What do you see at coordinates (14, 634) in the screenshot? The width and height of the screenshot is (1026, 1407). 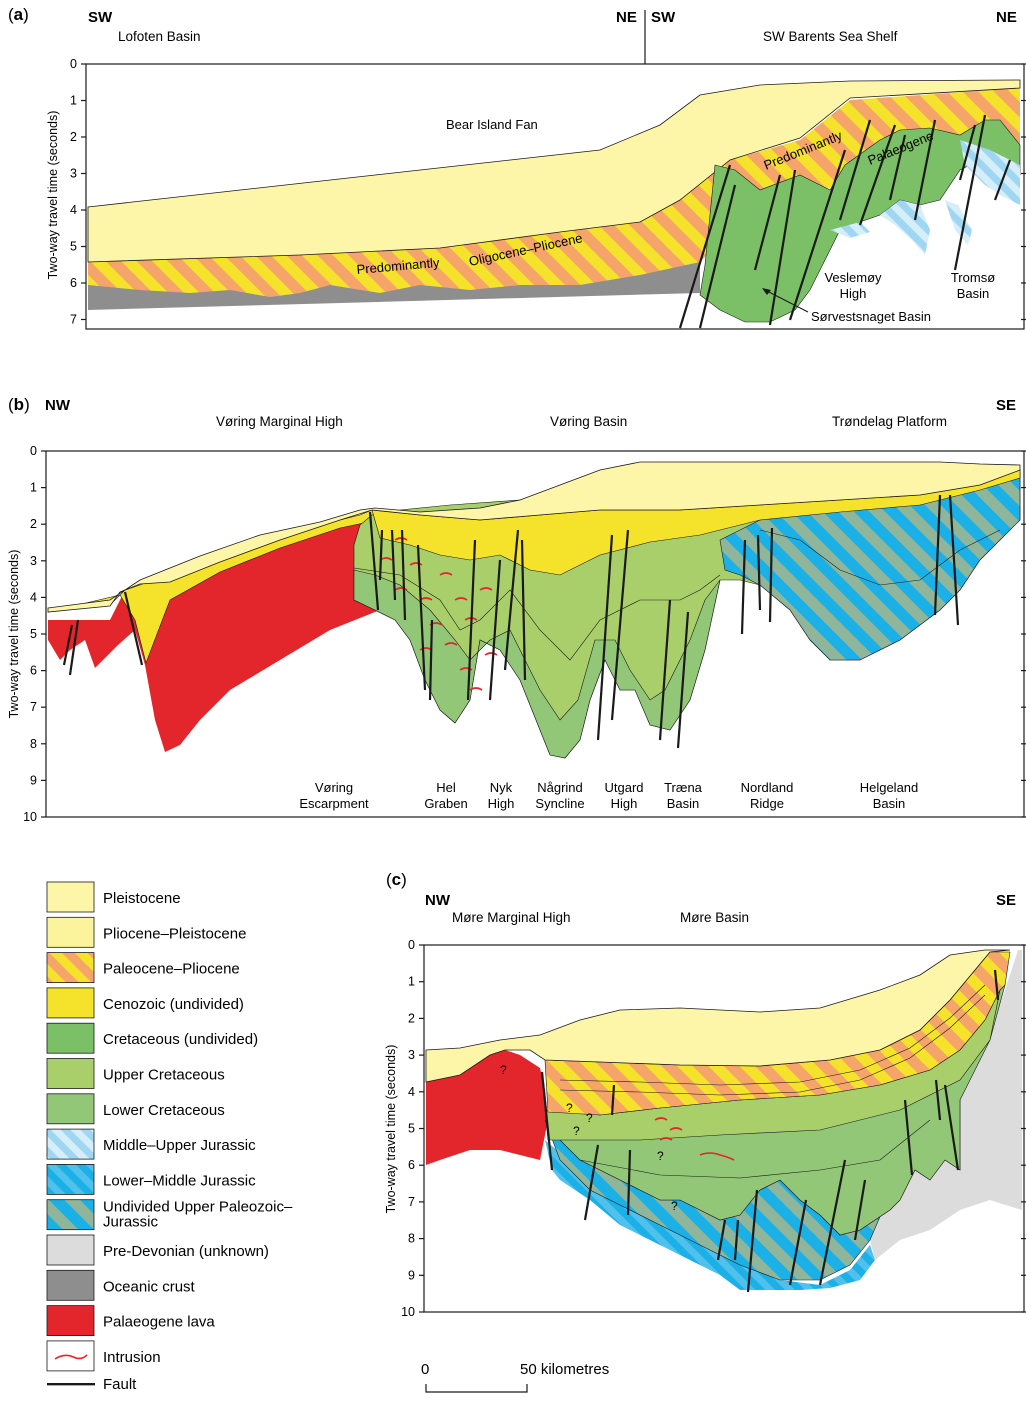 I see `panel-b-y-axis-label: Two-way travel time (seconds)` at bounding box center [14, 634].